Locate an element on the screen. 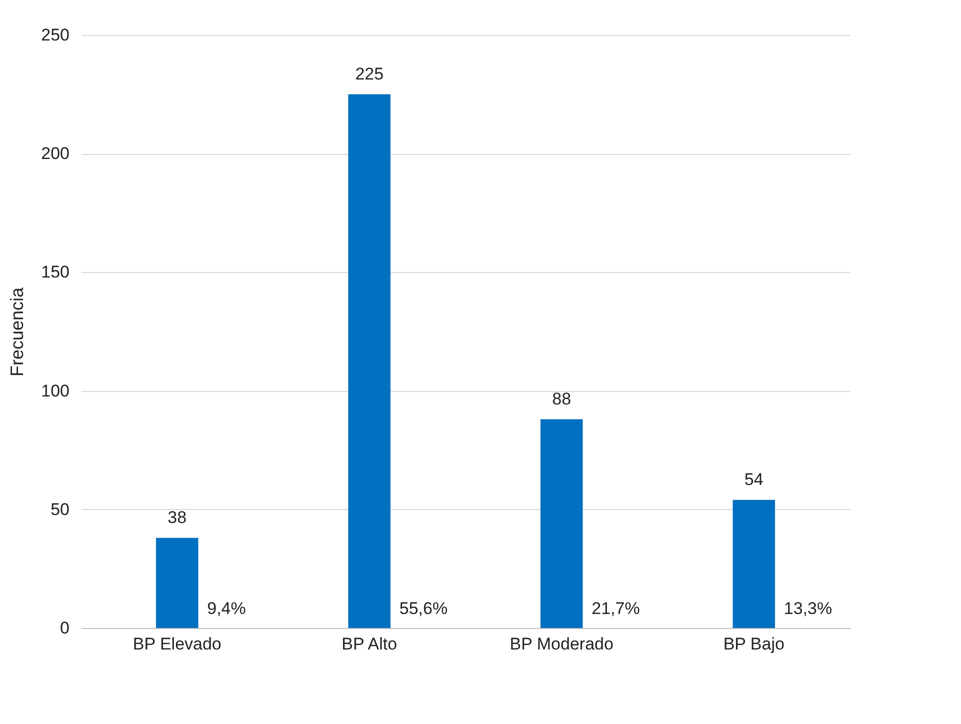  y-tick-label: 100 is located at coordinates (55, 390).